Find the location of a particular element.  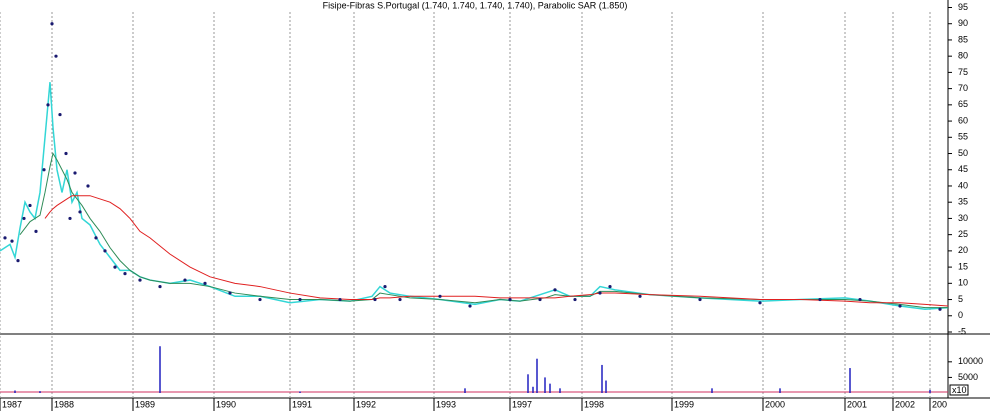

multiplier-box is located at coordinates (959, 390).